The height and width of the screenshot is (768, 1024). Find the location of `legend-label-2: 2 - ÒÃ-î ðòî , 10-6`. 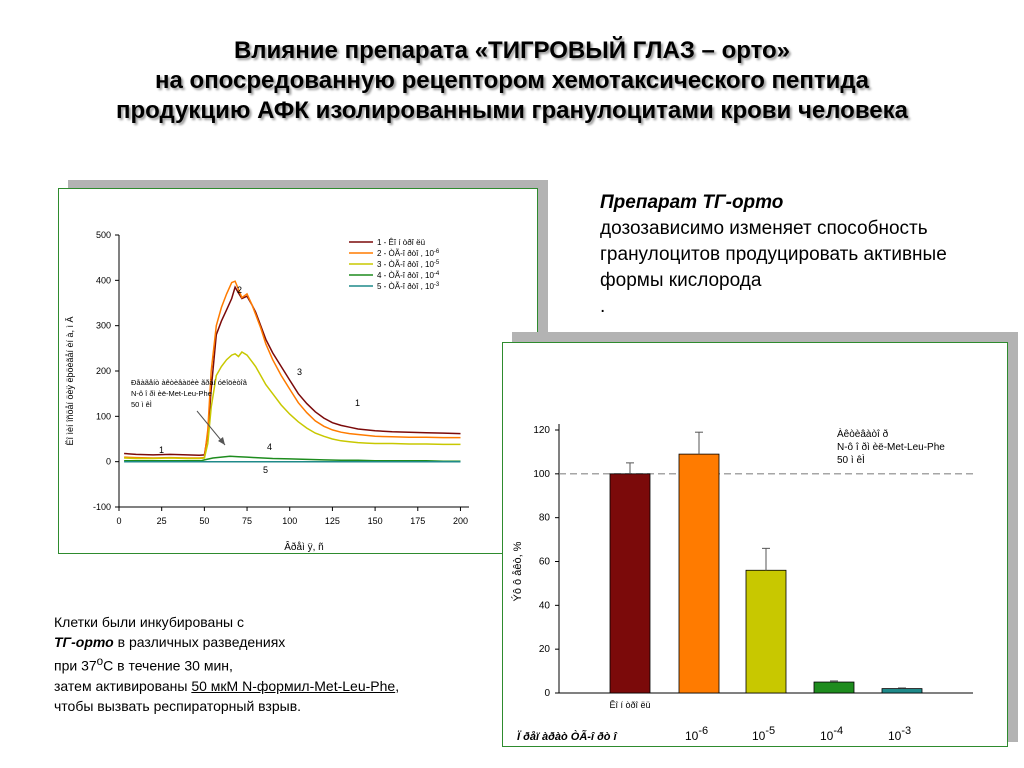

legend-label-2: 2 - ÒÃ-î ðòî , 10-6 is located at coordinates (408, 253).